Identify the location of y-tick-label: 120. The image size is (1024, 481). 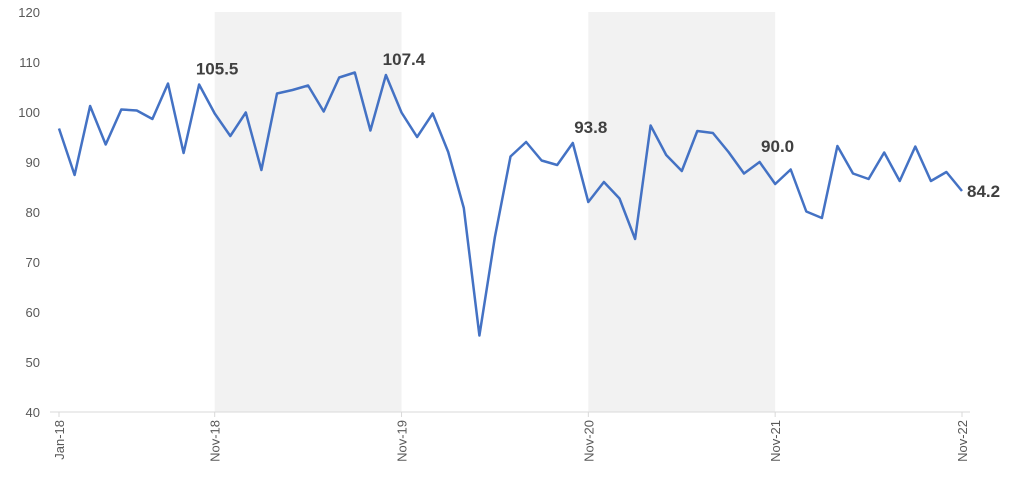
(29, 12).